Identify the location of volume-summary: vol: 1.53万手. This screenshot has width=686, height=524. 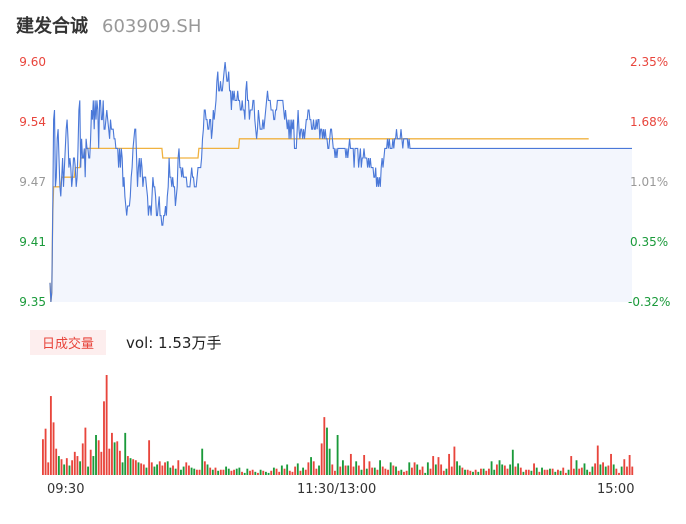
(174, 342).